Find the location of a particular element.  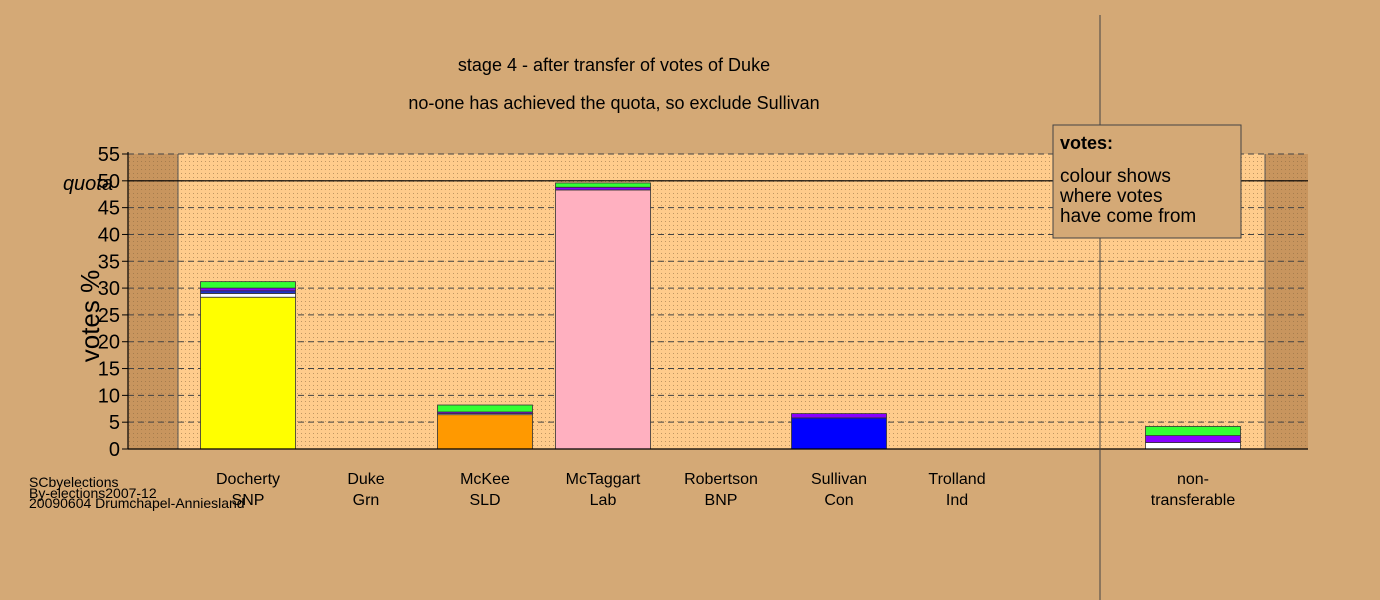

category-label-name: Sullivan is located at coordinates (839, 479).